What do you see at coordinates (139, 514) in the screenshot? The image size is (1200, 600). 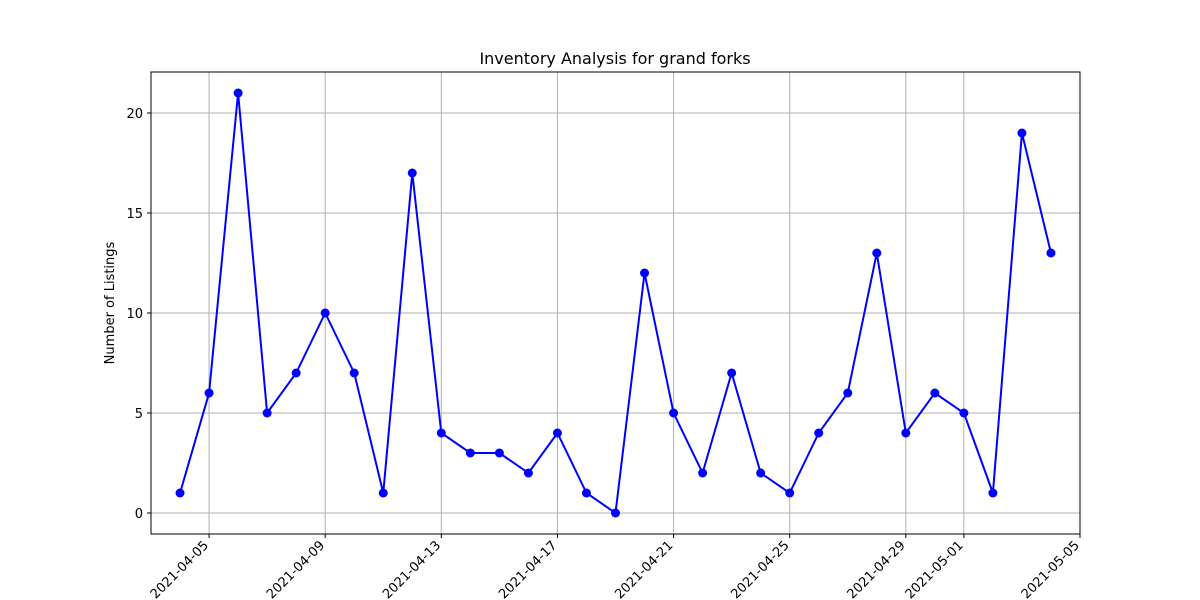 I see `y-tick-label: 0` at bounding box center [139, 514].